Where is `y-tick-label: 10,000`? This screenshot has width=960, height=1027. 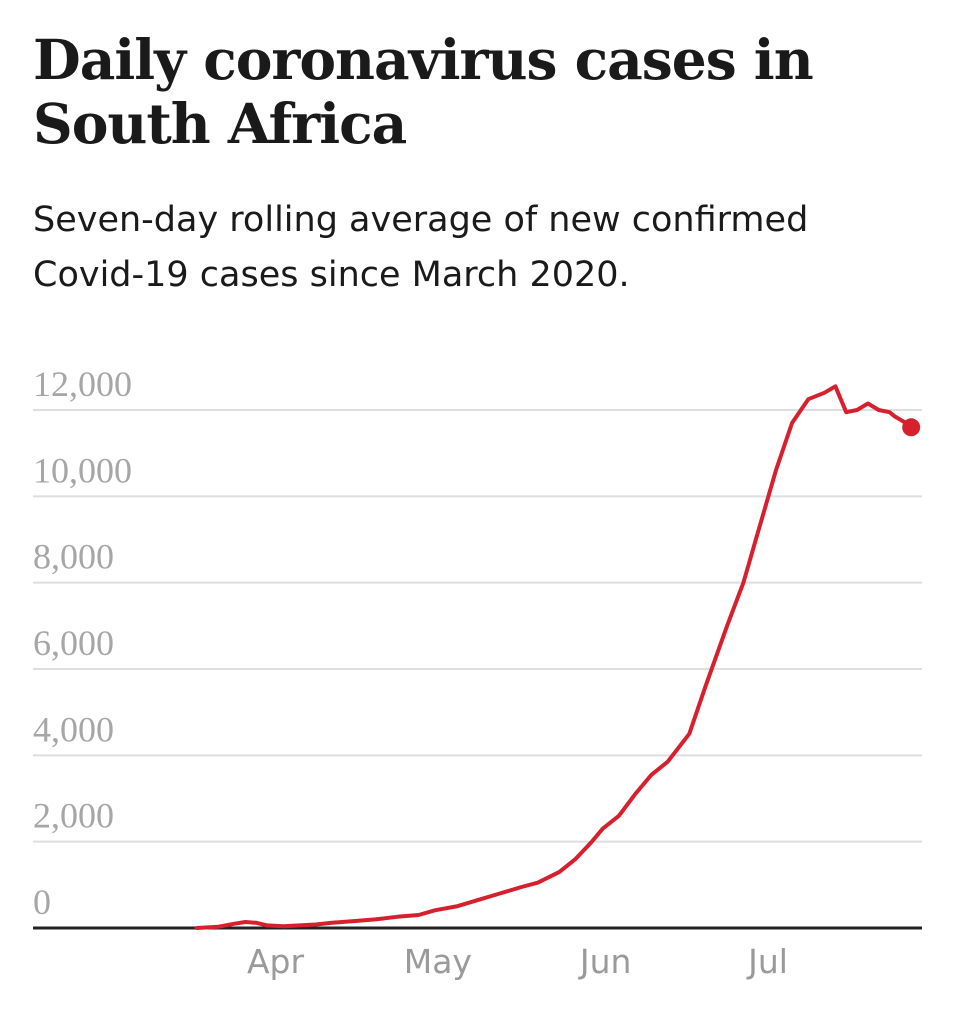
y-tick-label: 10,000 is located at coordinates (82, 470).